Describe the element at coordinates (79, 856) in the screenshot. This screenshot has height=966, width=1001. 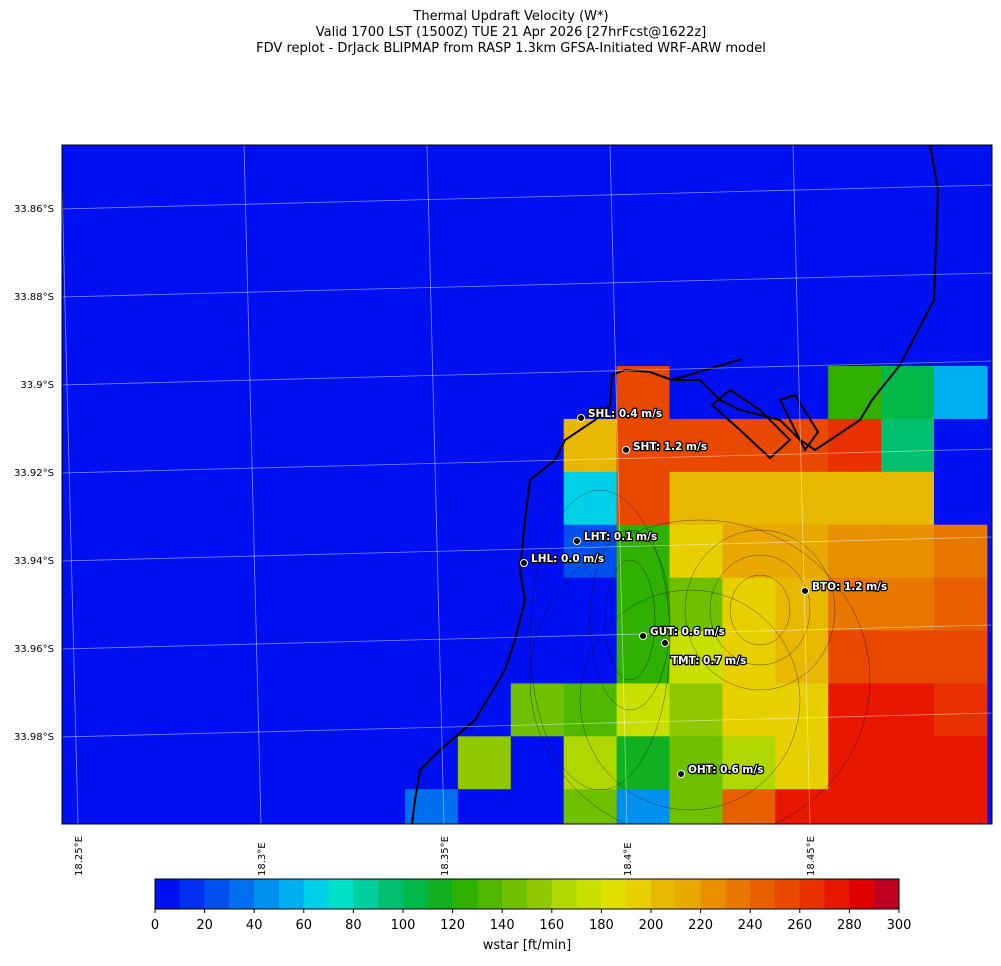
I see `lon-label: 18.25°E` at that location.